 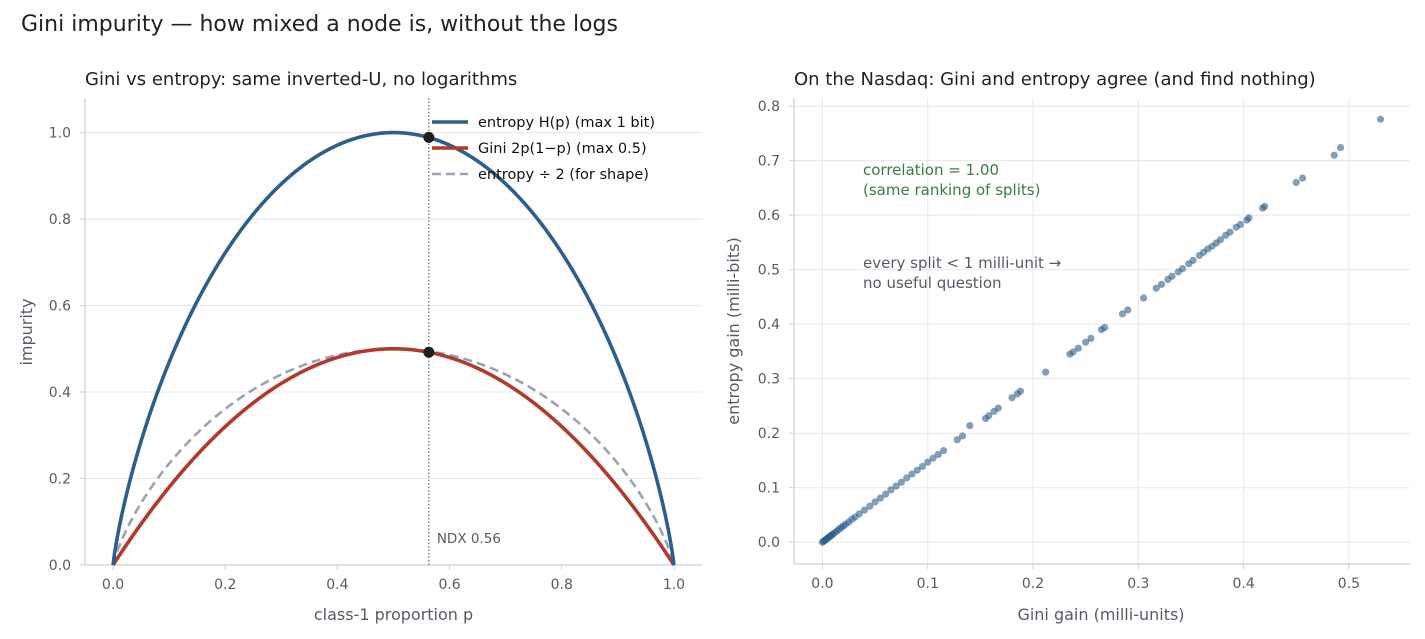 What do you see at coordinates (67, 350) in the screenshot?
I see `left-y-ticks: 0.0 0.2 0.4 0.6 0.8 1.0` at bounding box center [67, 350].